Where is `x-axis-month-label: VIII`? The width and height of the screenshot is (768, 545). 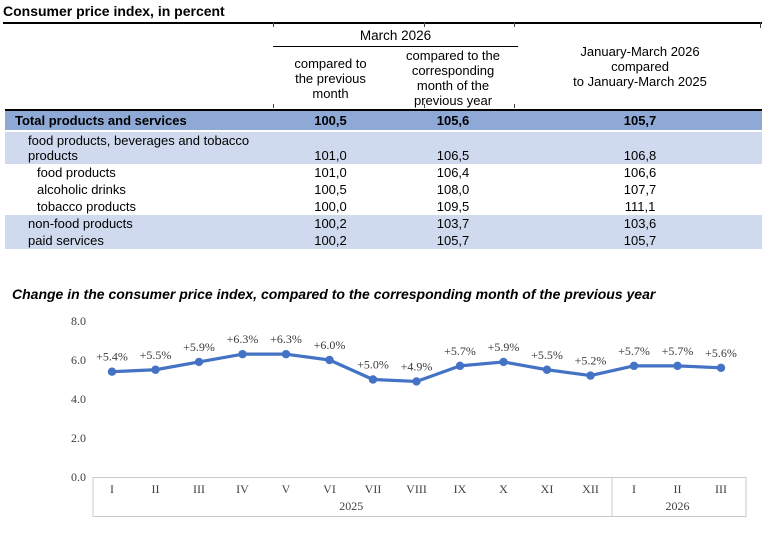 x-axis-month-label: VIII is located at coordinates (416, 489).